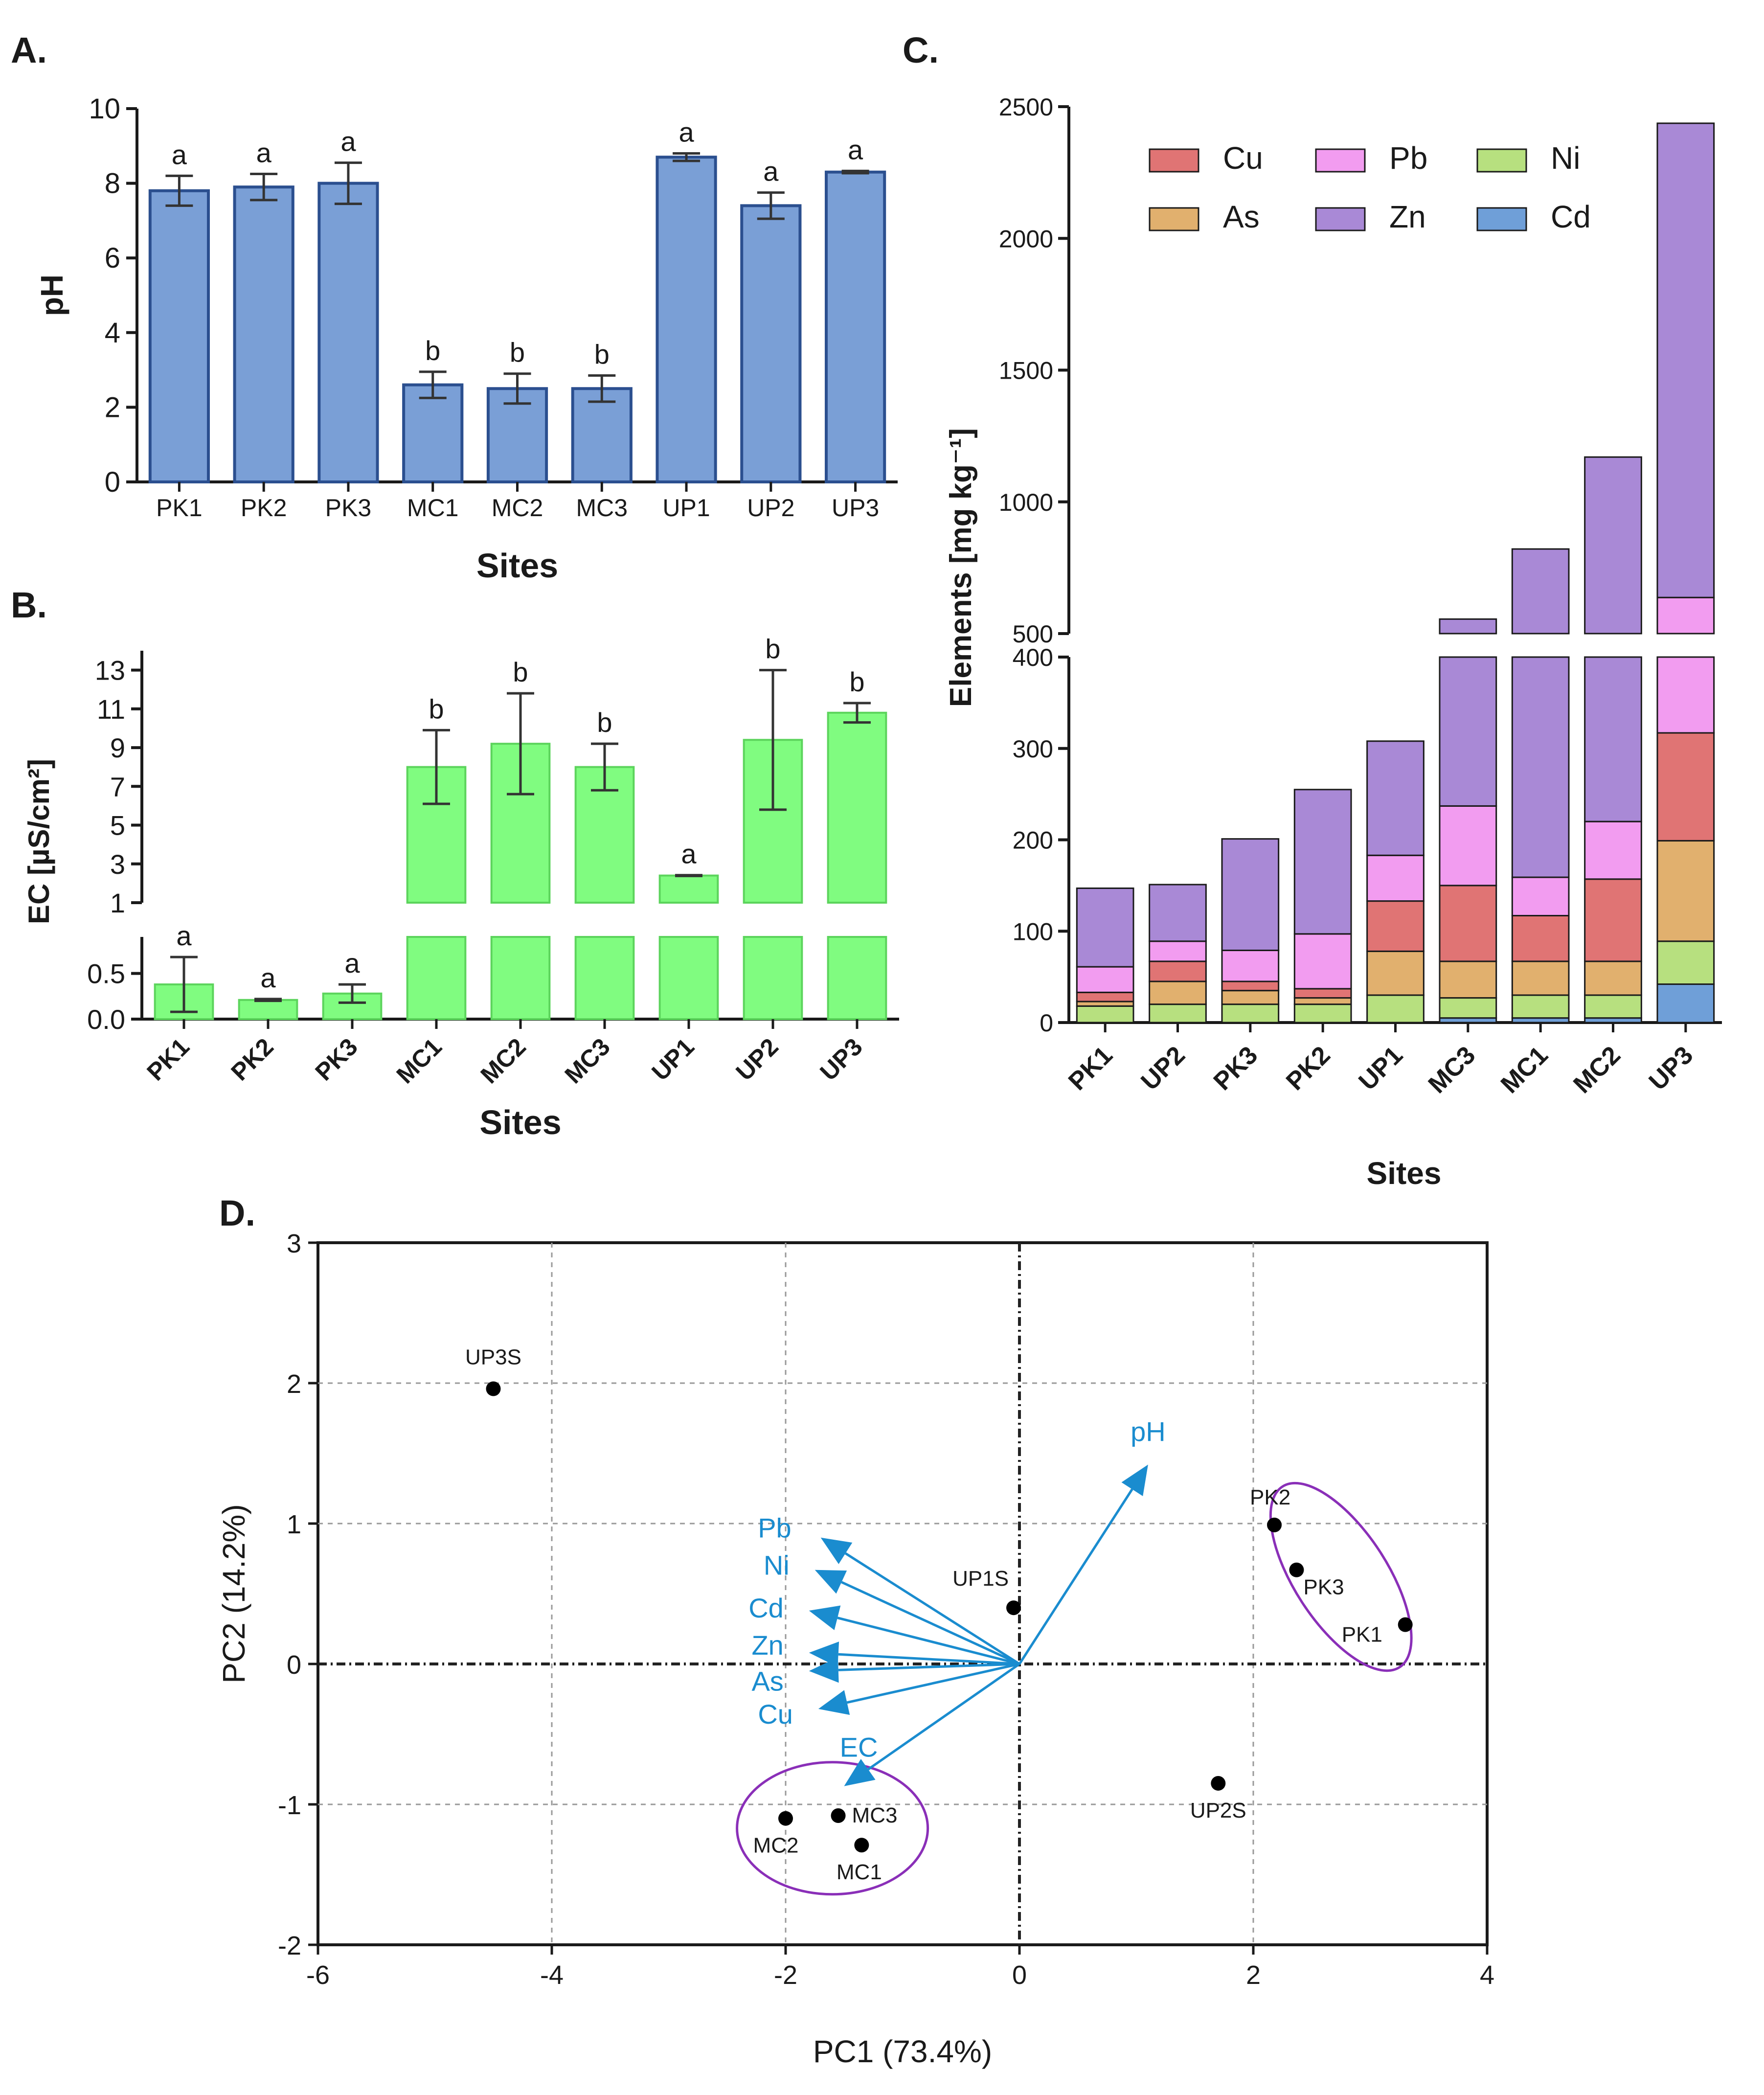  Describe the element at coordinates (1033, 658) in the screenshot. I see `y-tick-label: 400` at that location.